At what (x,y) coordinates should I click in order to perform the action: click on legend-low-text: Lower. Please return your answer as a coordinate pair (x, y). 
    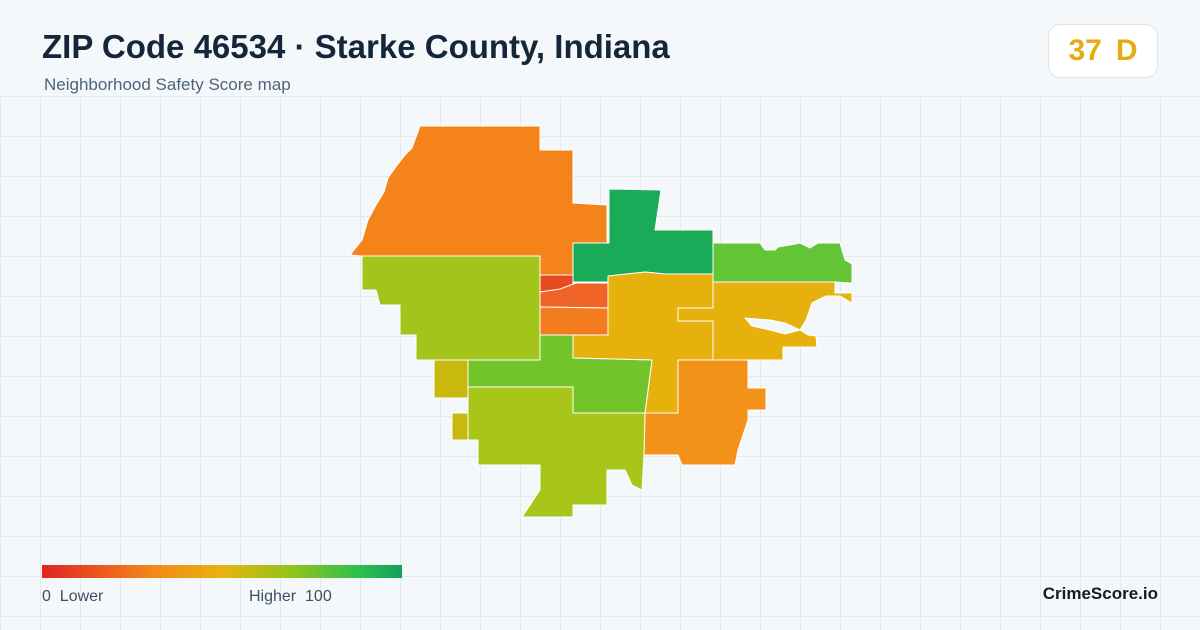
    Looking at the image, I should click on (81, 596).